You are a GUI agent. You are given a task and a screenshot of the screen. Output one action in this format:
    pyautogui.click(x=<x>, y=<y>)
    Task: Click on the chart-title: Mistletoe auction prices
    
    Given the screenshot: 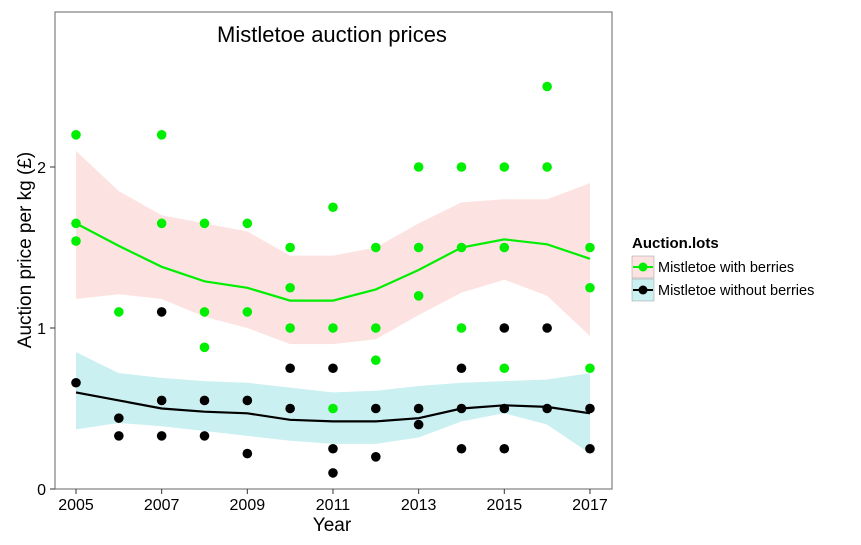 What is the action you would take?
    pyautogui.click(x=332, y=34)
    